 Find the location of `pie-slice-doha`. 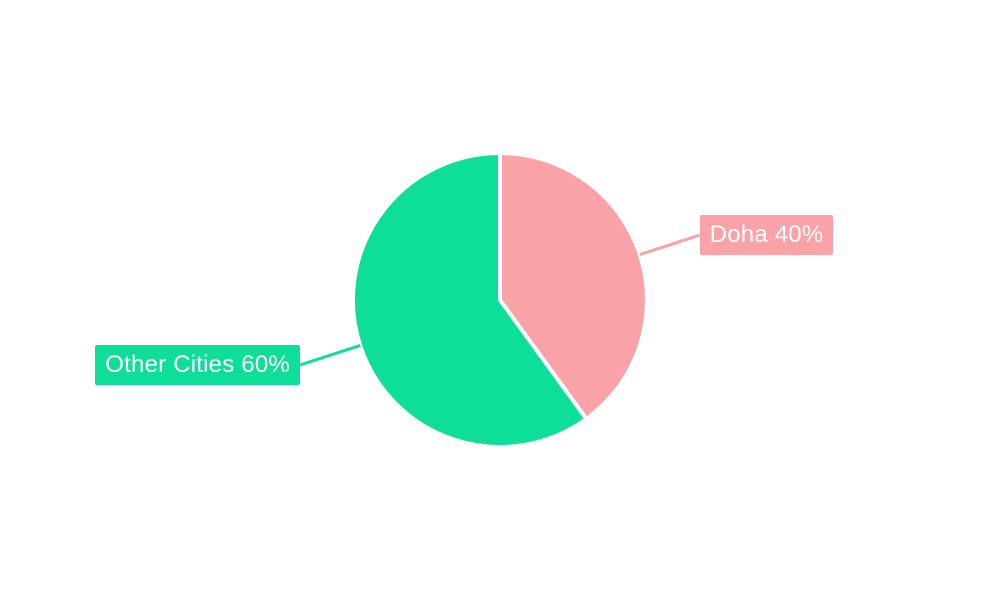

pie-slice-doha is located at coordinates (573, 286).